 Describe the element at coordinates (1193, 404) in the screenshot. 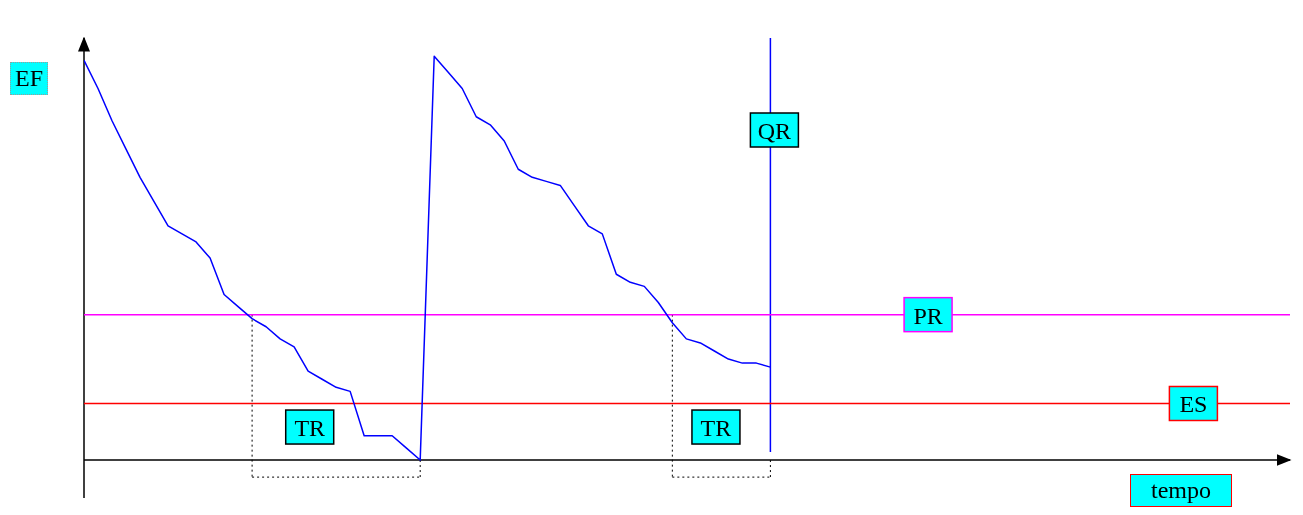

I see `ref-line-label: ES` at that location.